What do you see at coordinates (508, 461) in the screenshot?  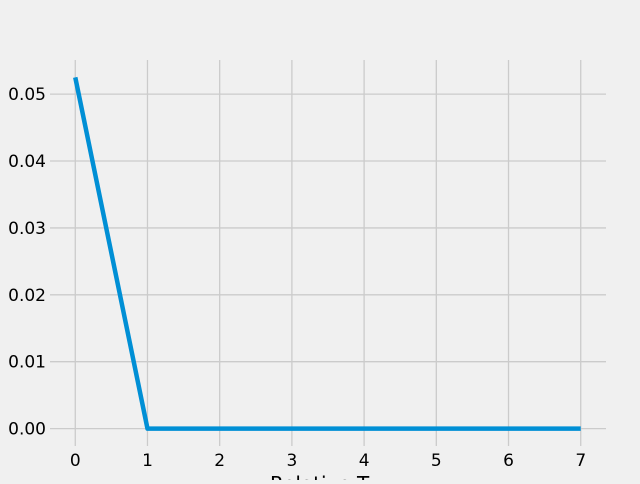 I see `x-tick-label: 6` at bounding box center [508, 461].